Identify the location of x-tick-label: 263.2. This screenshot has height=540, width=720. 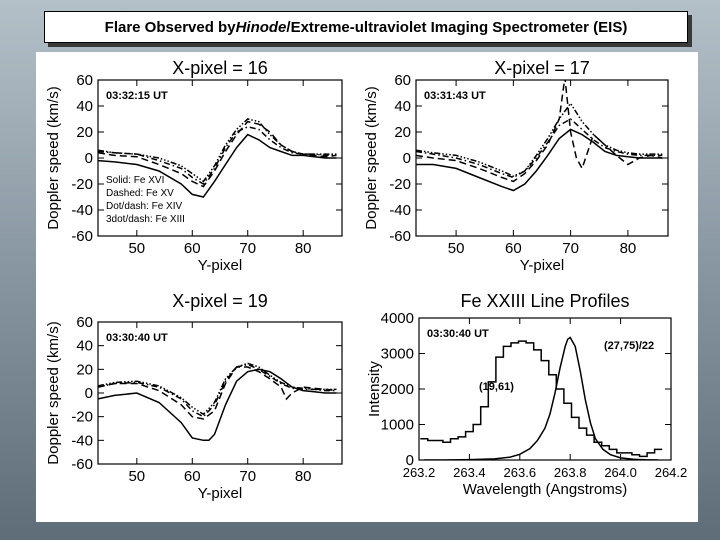
(419, 472).